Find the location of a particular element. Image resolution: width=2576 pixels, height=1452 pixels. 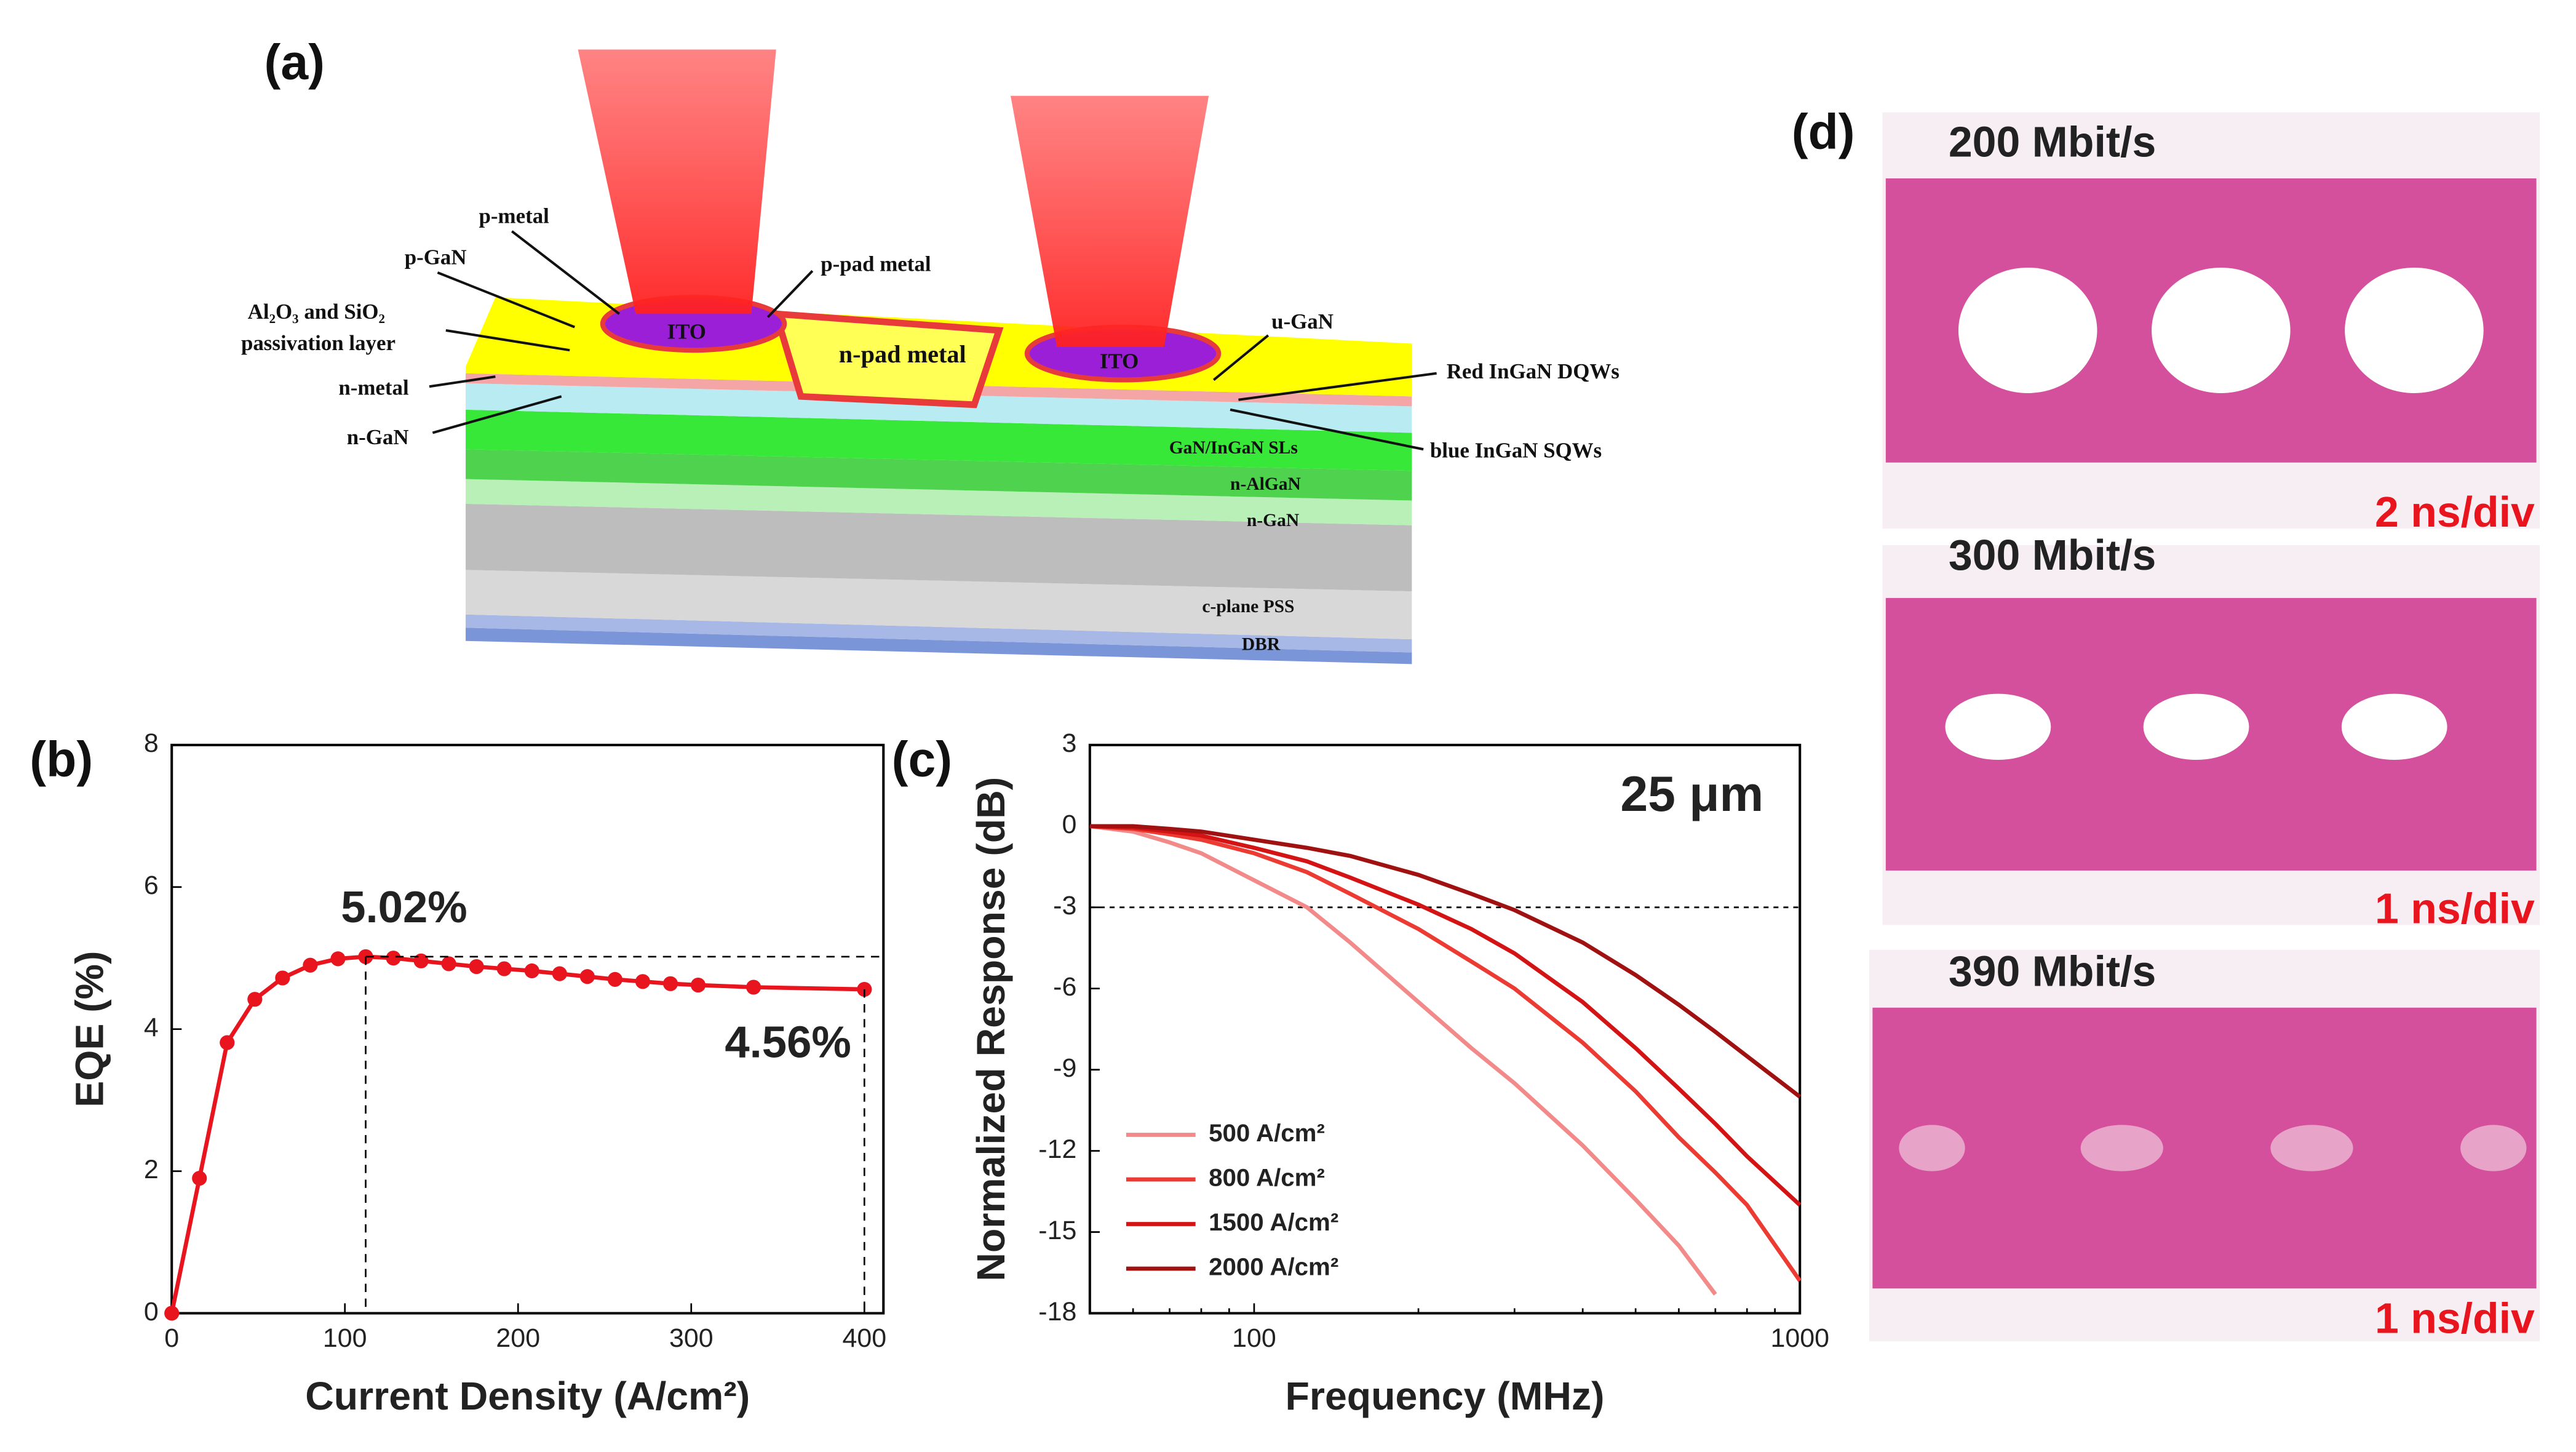

y-tick-label: -12 is located at coordinates (1057, 1149).